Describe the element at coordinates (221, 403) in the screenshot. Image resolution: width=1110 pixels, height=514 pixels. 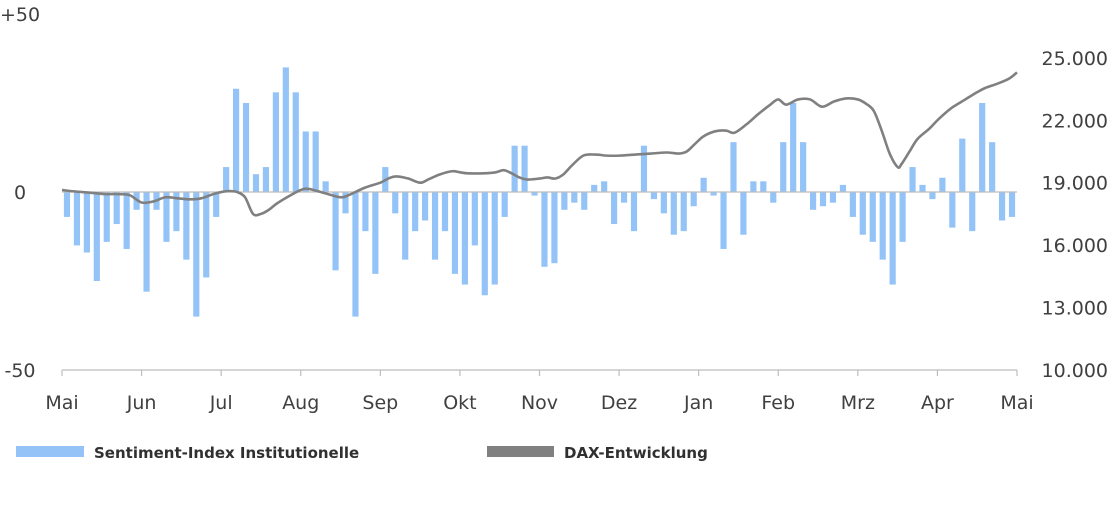
I see `month-label: Jul` at that location.